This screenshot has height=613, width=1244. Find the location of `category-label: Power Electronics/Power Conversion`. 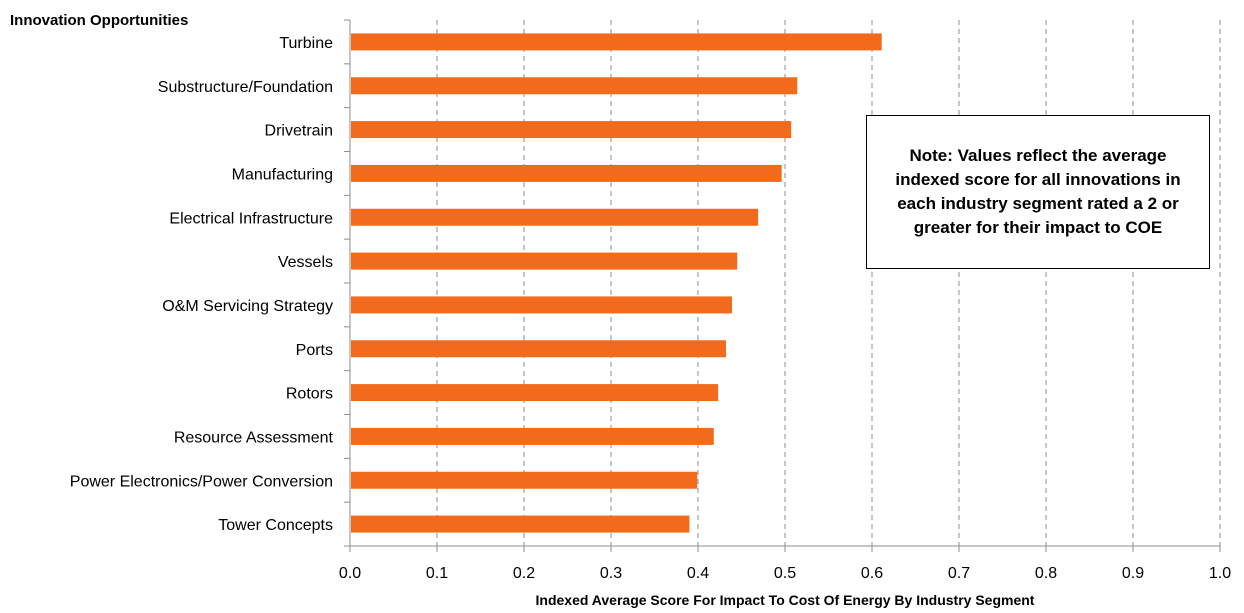

category-label: Power Electronics/Power Conversion is located at coordinates (201, 481).